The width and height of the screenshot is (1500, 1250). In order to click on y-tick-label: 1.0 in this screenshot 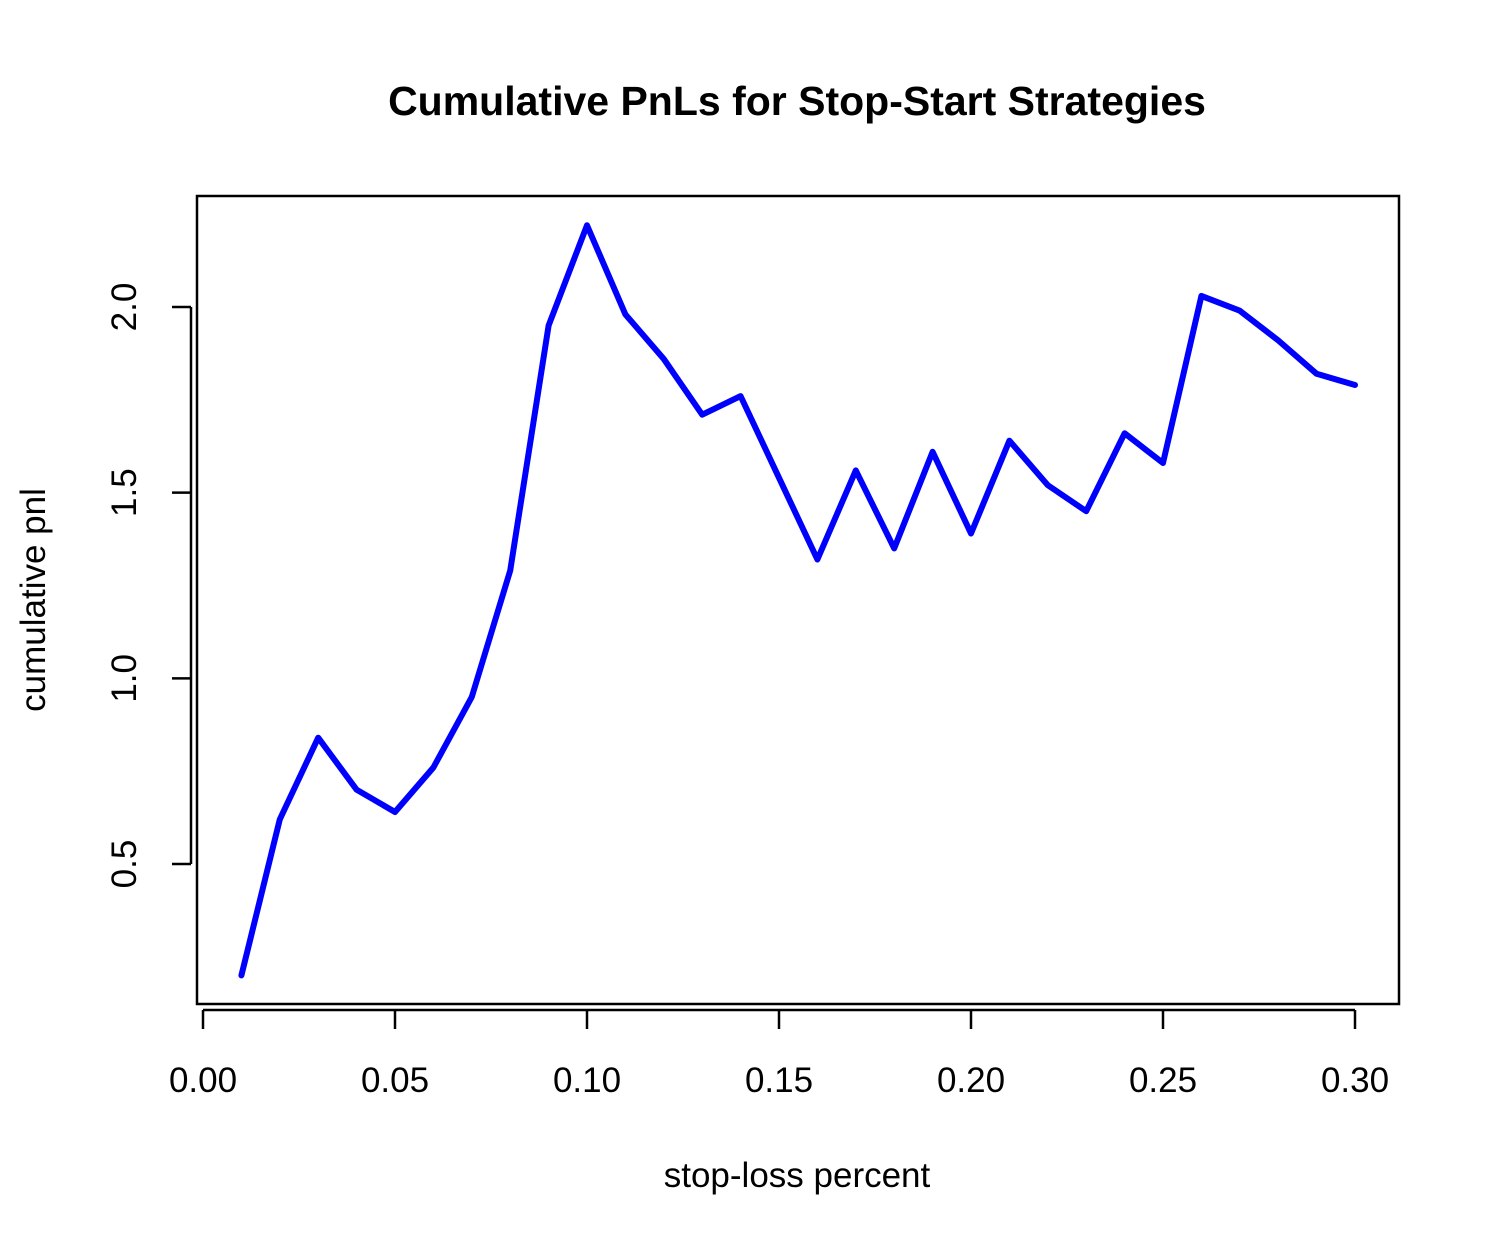, I will do `click(124, 678)`.